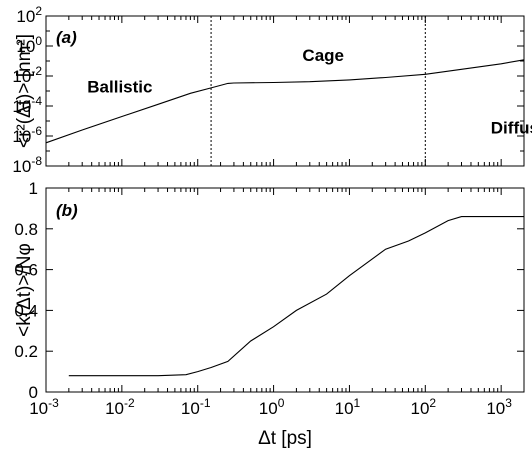  I want to click on x-tick-label: 10⁻³, so click(44, 407).